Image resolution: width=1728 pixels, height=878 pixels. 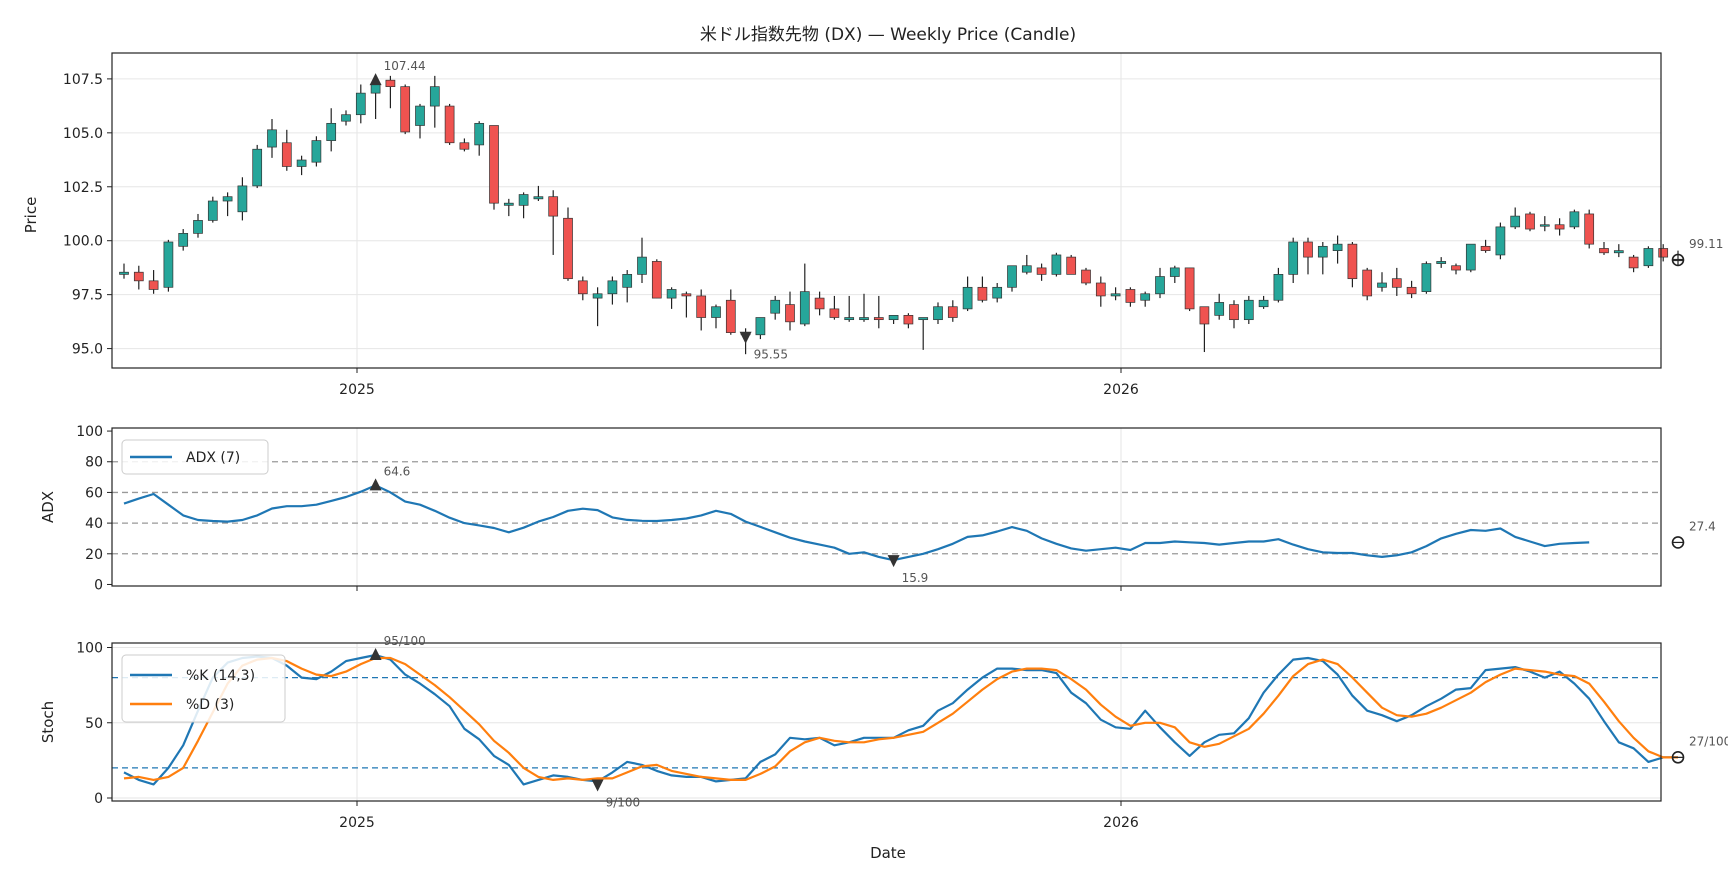 What do you see at coordinates (94, 724) in the screenshot?
I see `stoch-y-ticks: 0 50 100` at bounding box center [94, 724].